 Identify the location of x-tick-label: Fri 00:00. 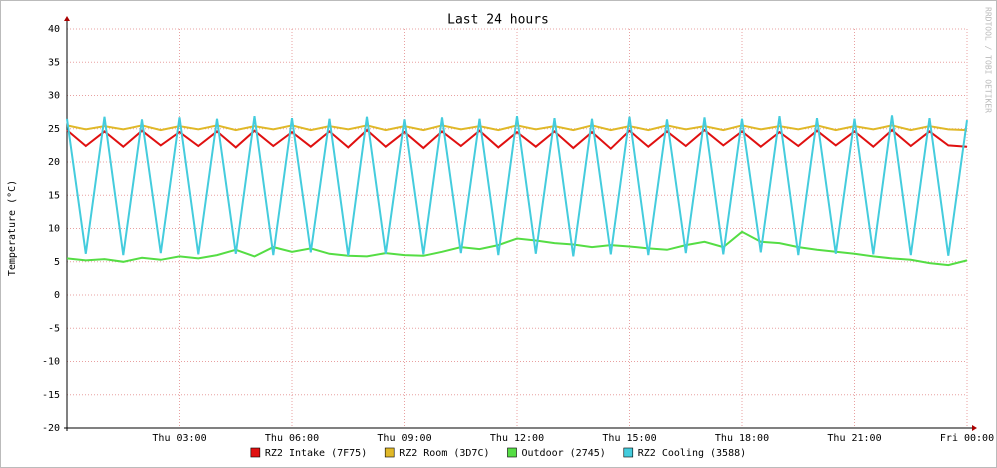
(967, 438).